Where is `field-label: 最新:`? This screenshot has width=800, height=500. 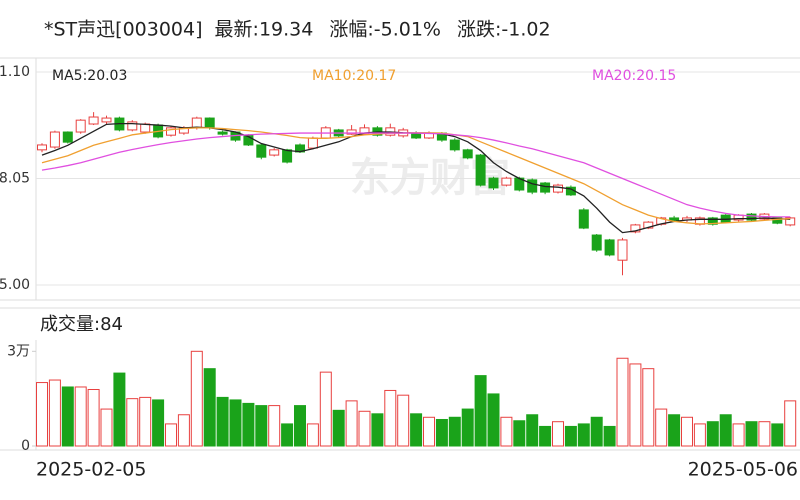
field-label: 最新: is located at coordinates (237, 30).